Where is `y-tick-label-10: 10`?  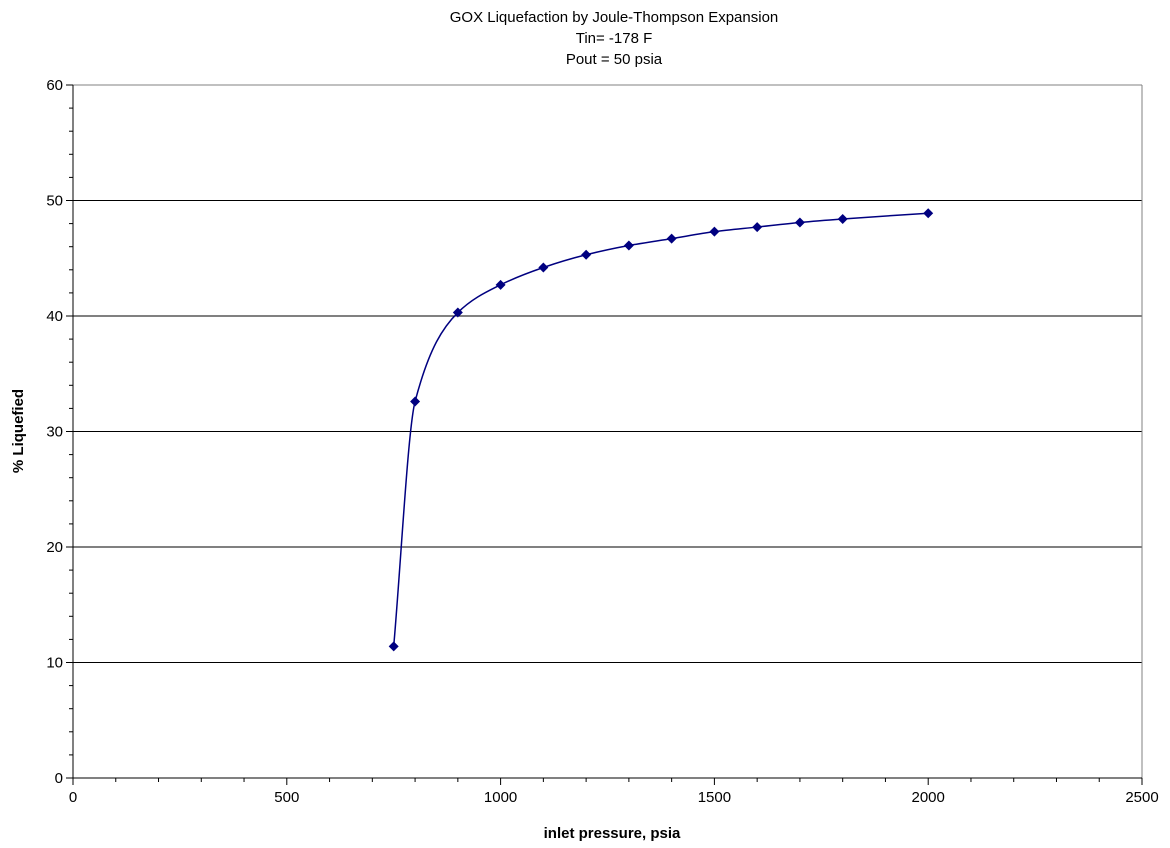 y-tick-label-10: 10 is located at coordinates (54, 663).